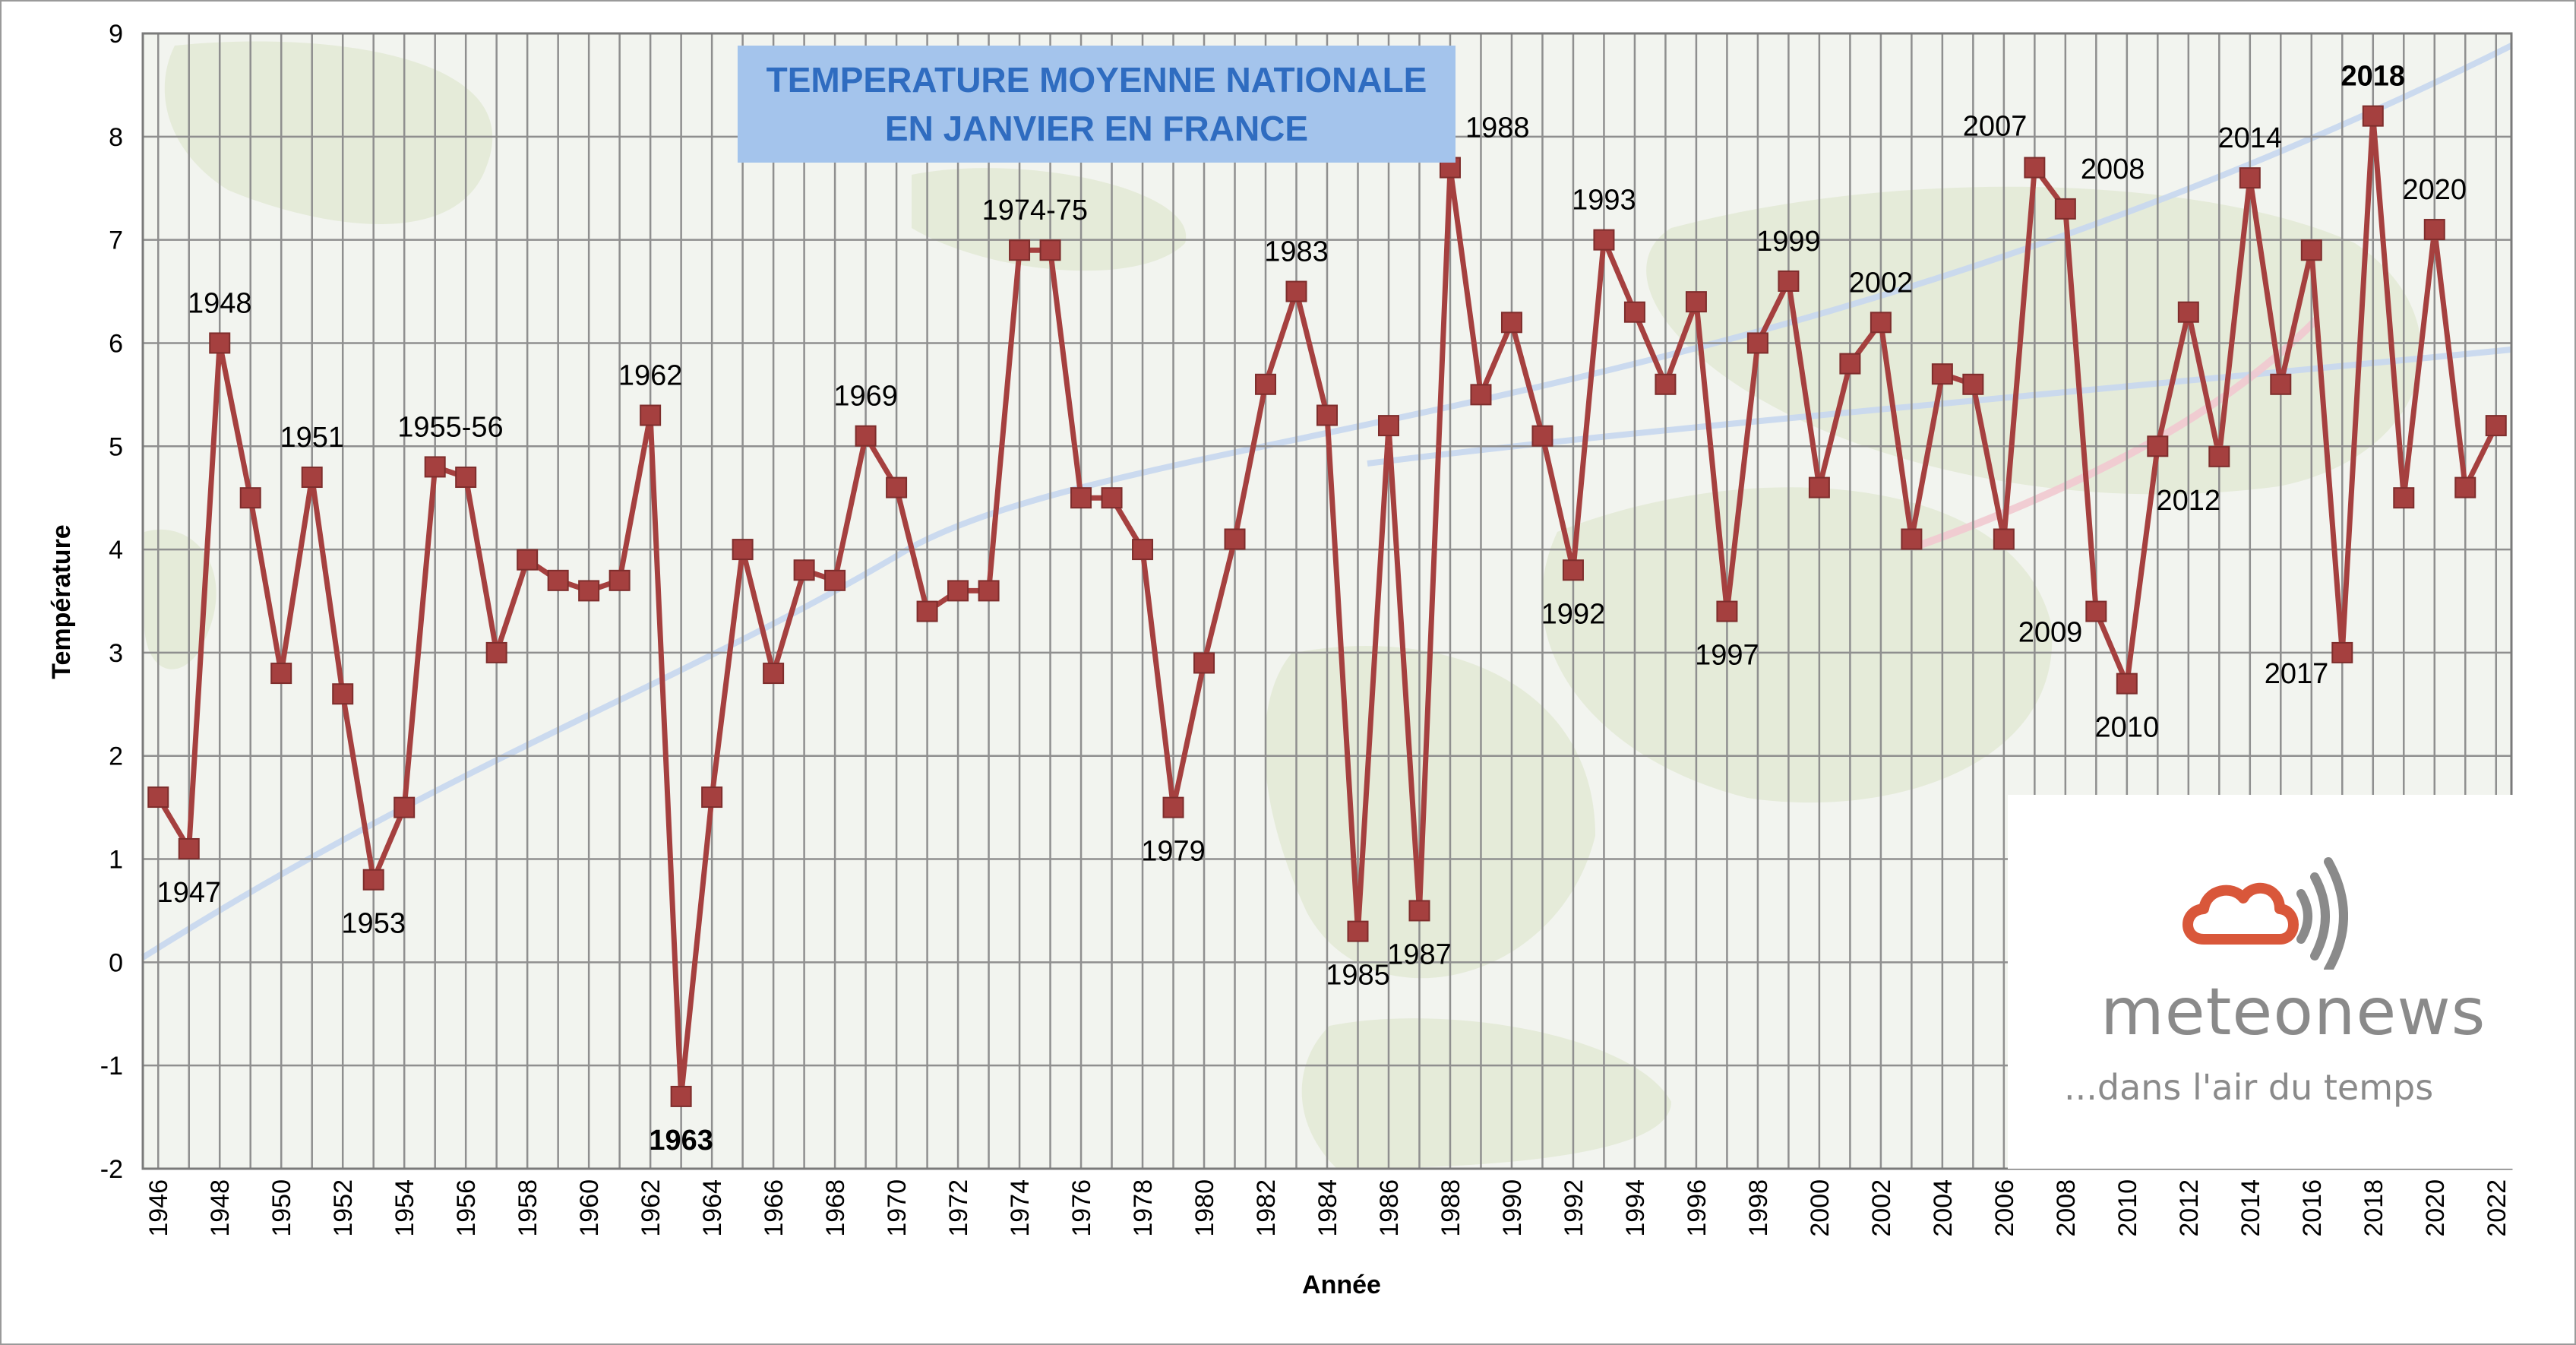  Describe the element at coordinates (116, 241) in the screenshot. I see `y-tick-label: 7` at that location.